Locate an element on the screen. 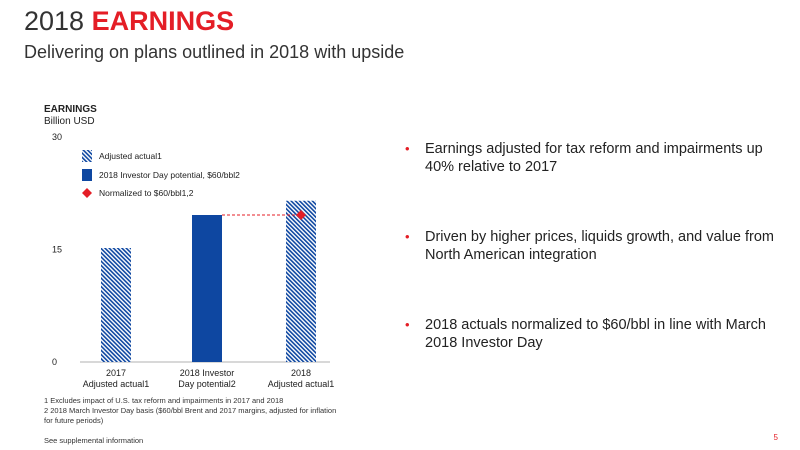 The image size is (800, 450). supplemental-info: See supplemental information is located at coordinates (94, 440).